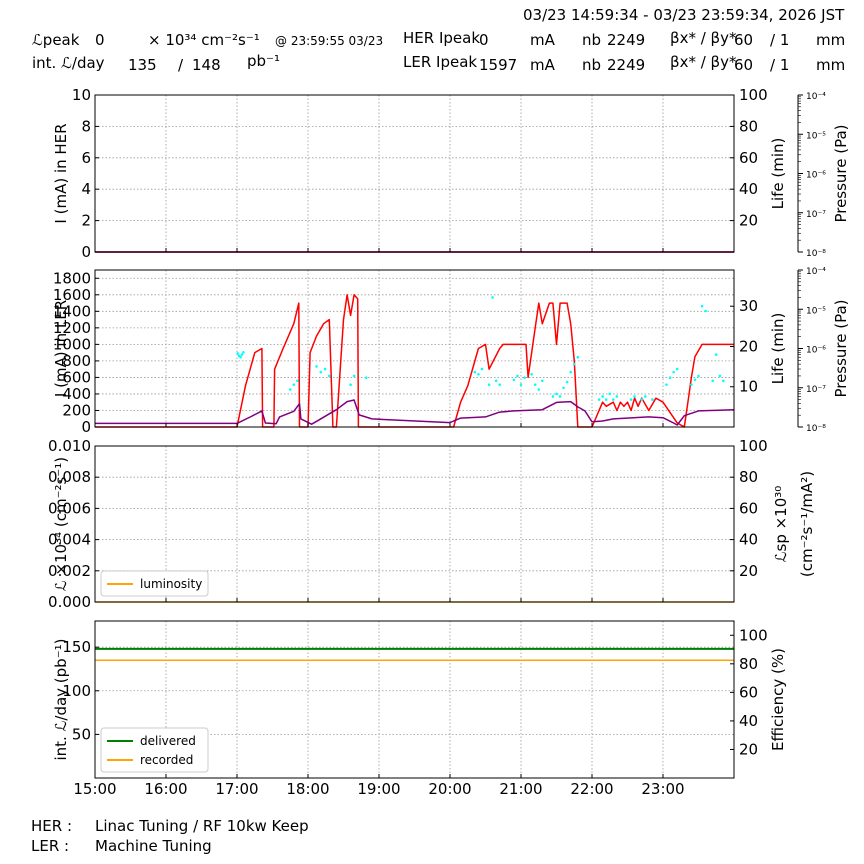 The height and width of the screenshot is (864, 864). I want to click on y2-axis-label: Life (min), so click(778, 349).